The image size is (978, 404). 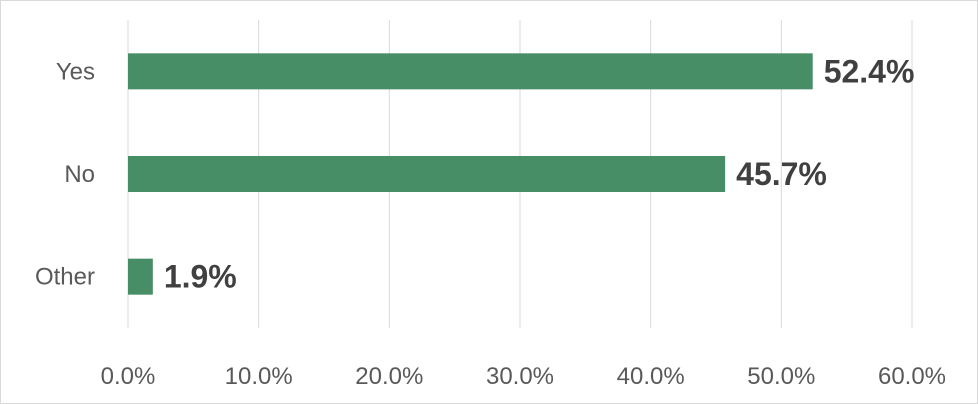 I want to click on data-label: 1.9%, so click(x=200, y=277).